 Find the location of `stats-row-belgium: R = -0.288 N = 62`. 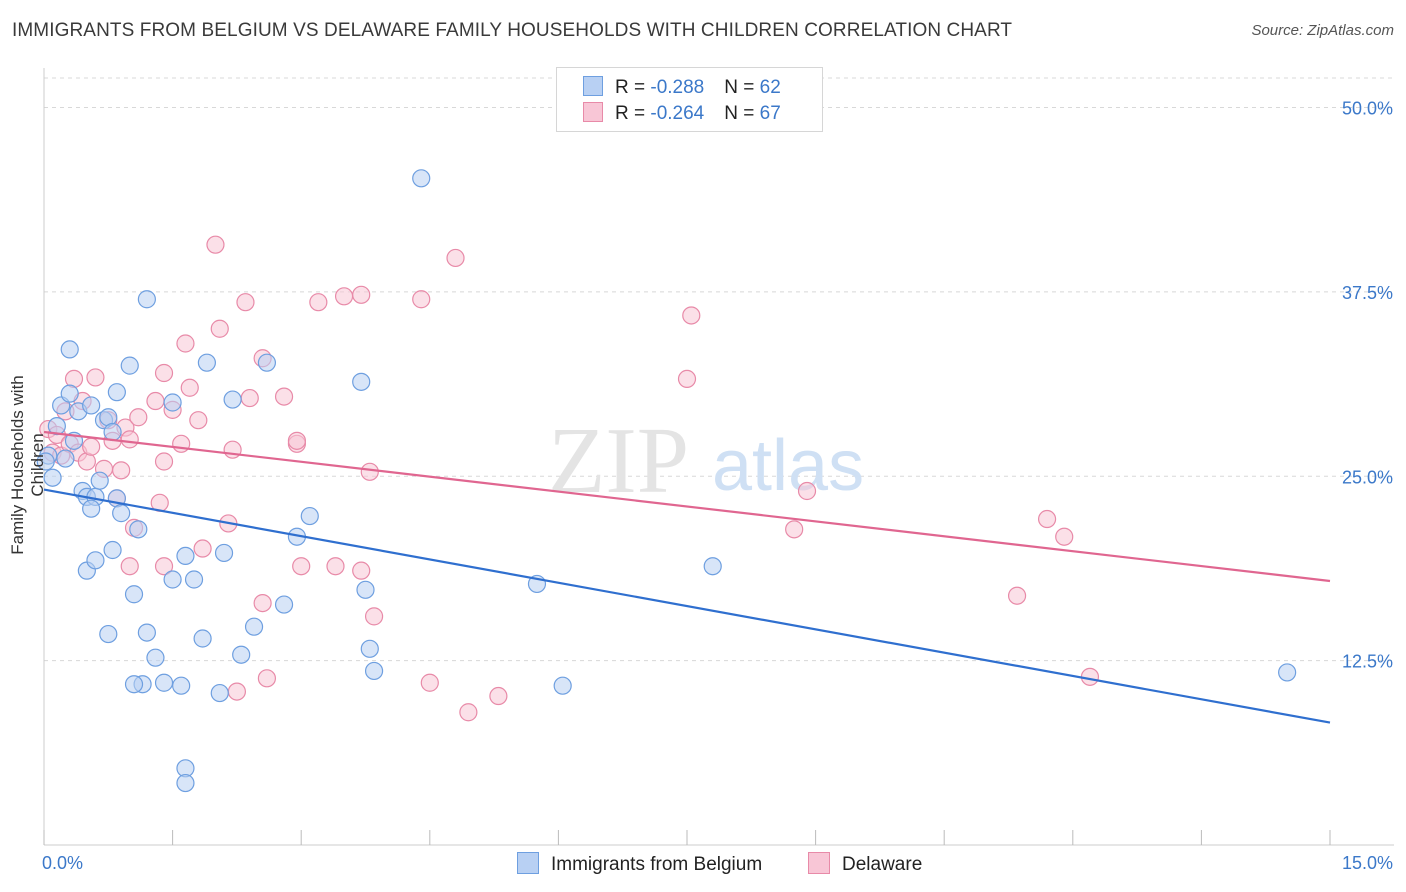

stats-row-belgium: R = -0.288 N = 62 is located at coordinates (682, 89).